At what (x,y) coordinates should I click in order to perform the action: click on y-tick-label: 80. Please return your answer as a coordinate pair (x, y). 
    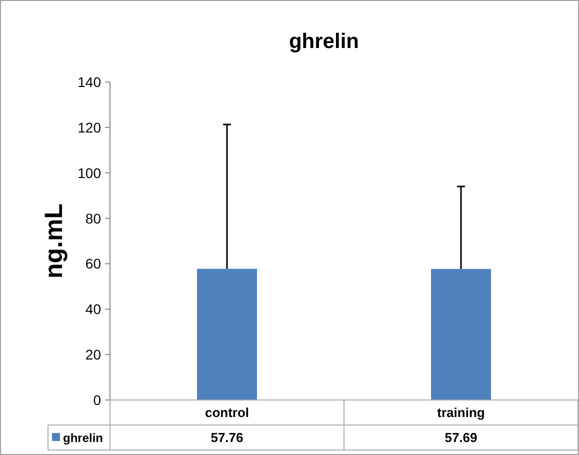
    Looking at the image, I should click on (93, 218).